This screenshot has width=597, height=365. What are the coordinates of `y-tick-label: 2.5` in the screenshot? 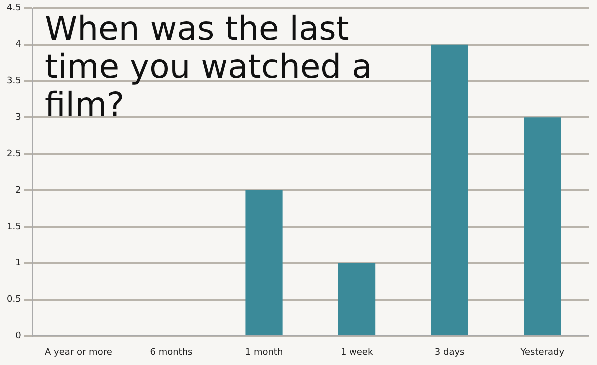 It's located at (14, 154).